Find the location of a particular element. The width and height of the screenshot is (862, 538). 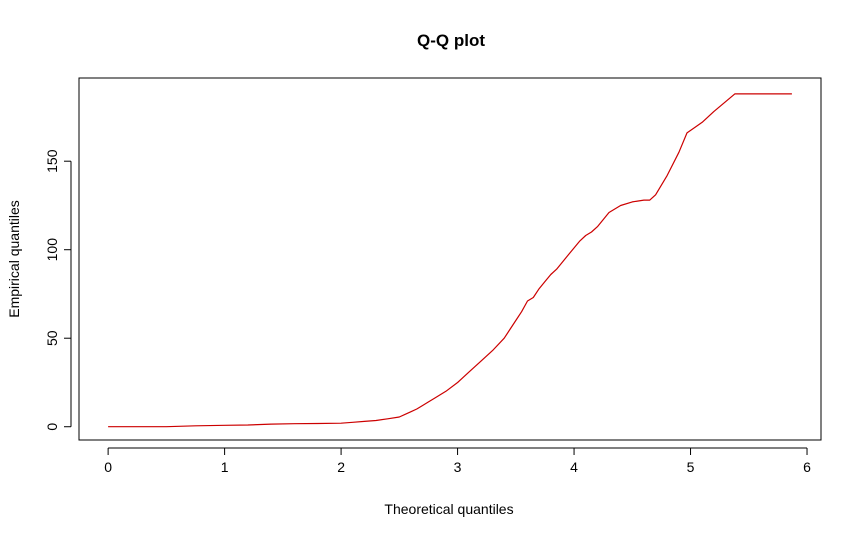

y-tick-label-0: 0 is located at coordinates (52, 427).